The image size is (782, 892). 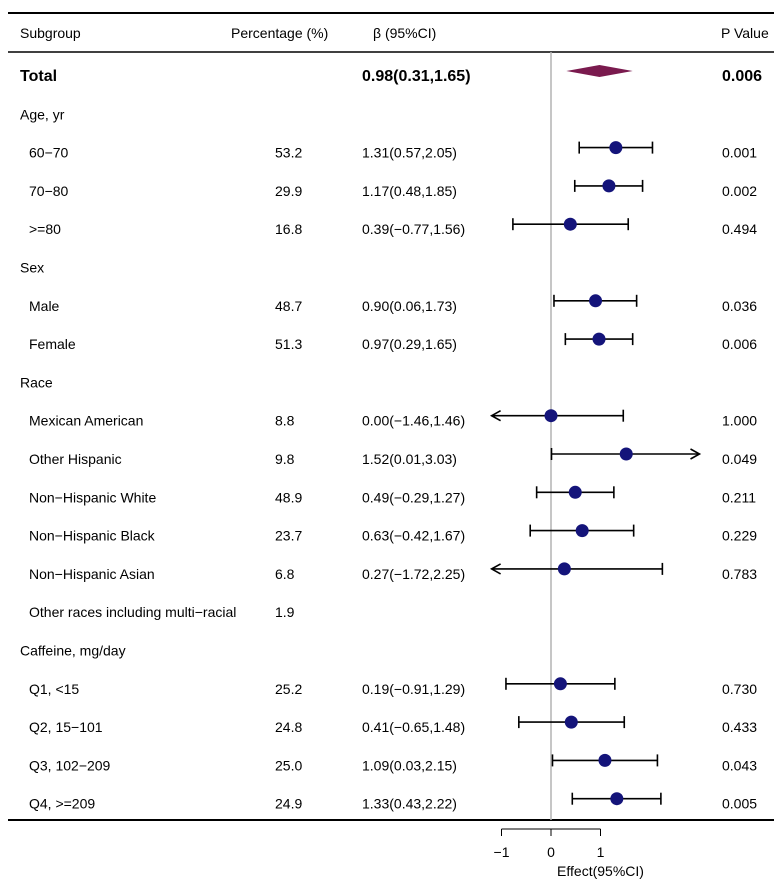 I want to click on row-label: 70−80, so click(x=49, y=191).